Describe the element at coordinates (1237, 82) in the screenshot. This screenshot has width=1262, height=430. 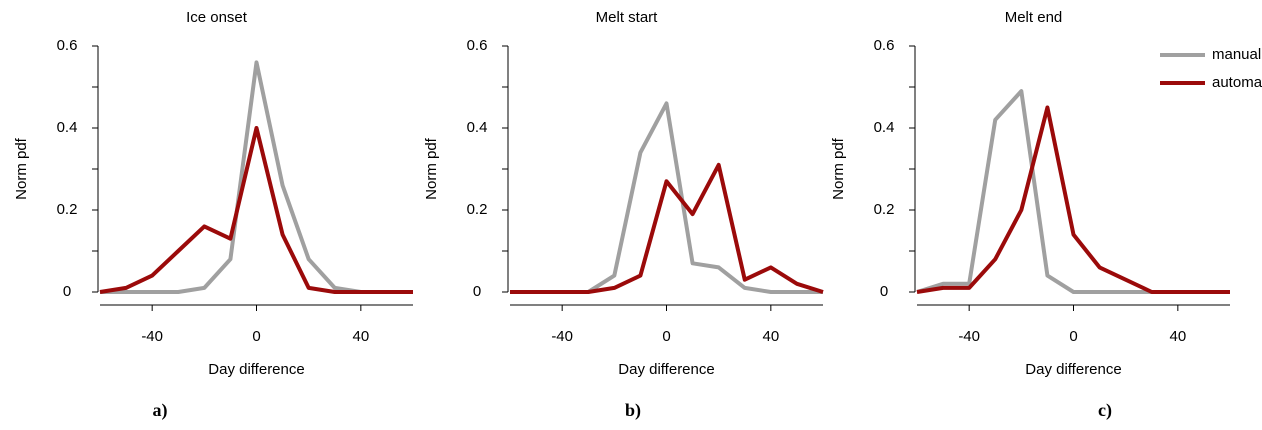
I see `legend-label: automated` at that location.